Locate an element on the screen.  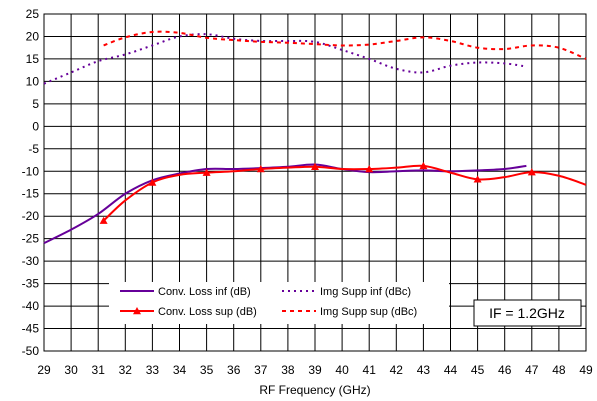
x-tick-label: 35 is located at coordinates (207, 370).